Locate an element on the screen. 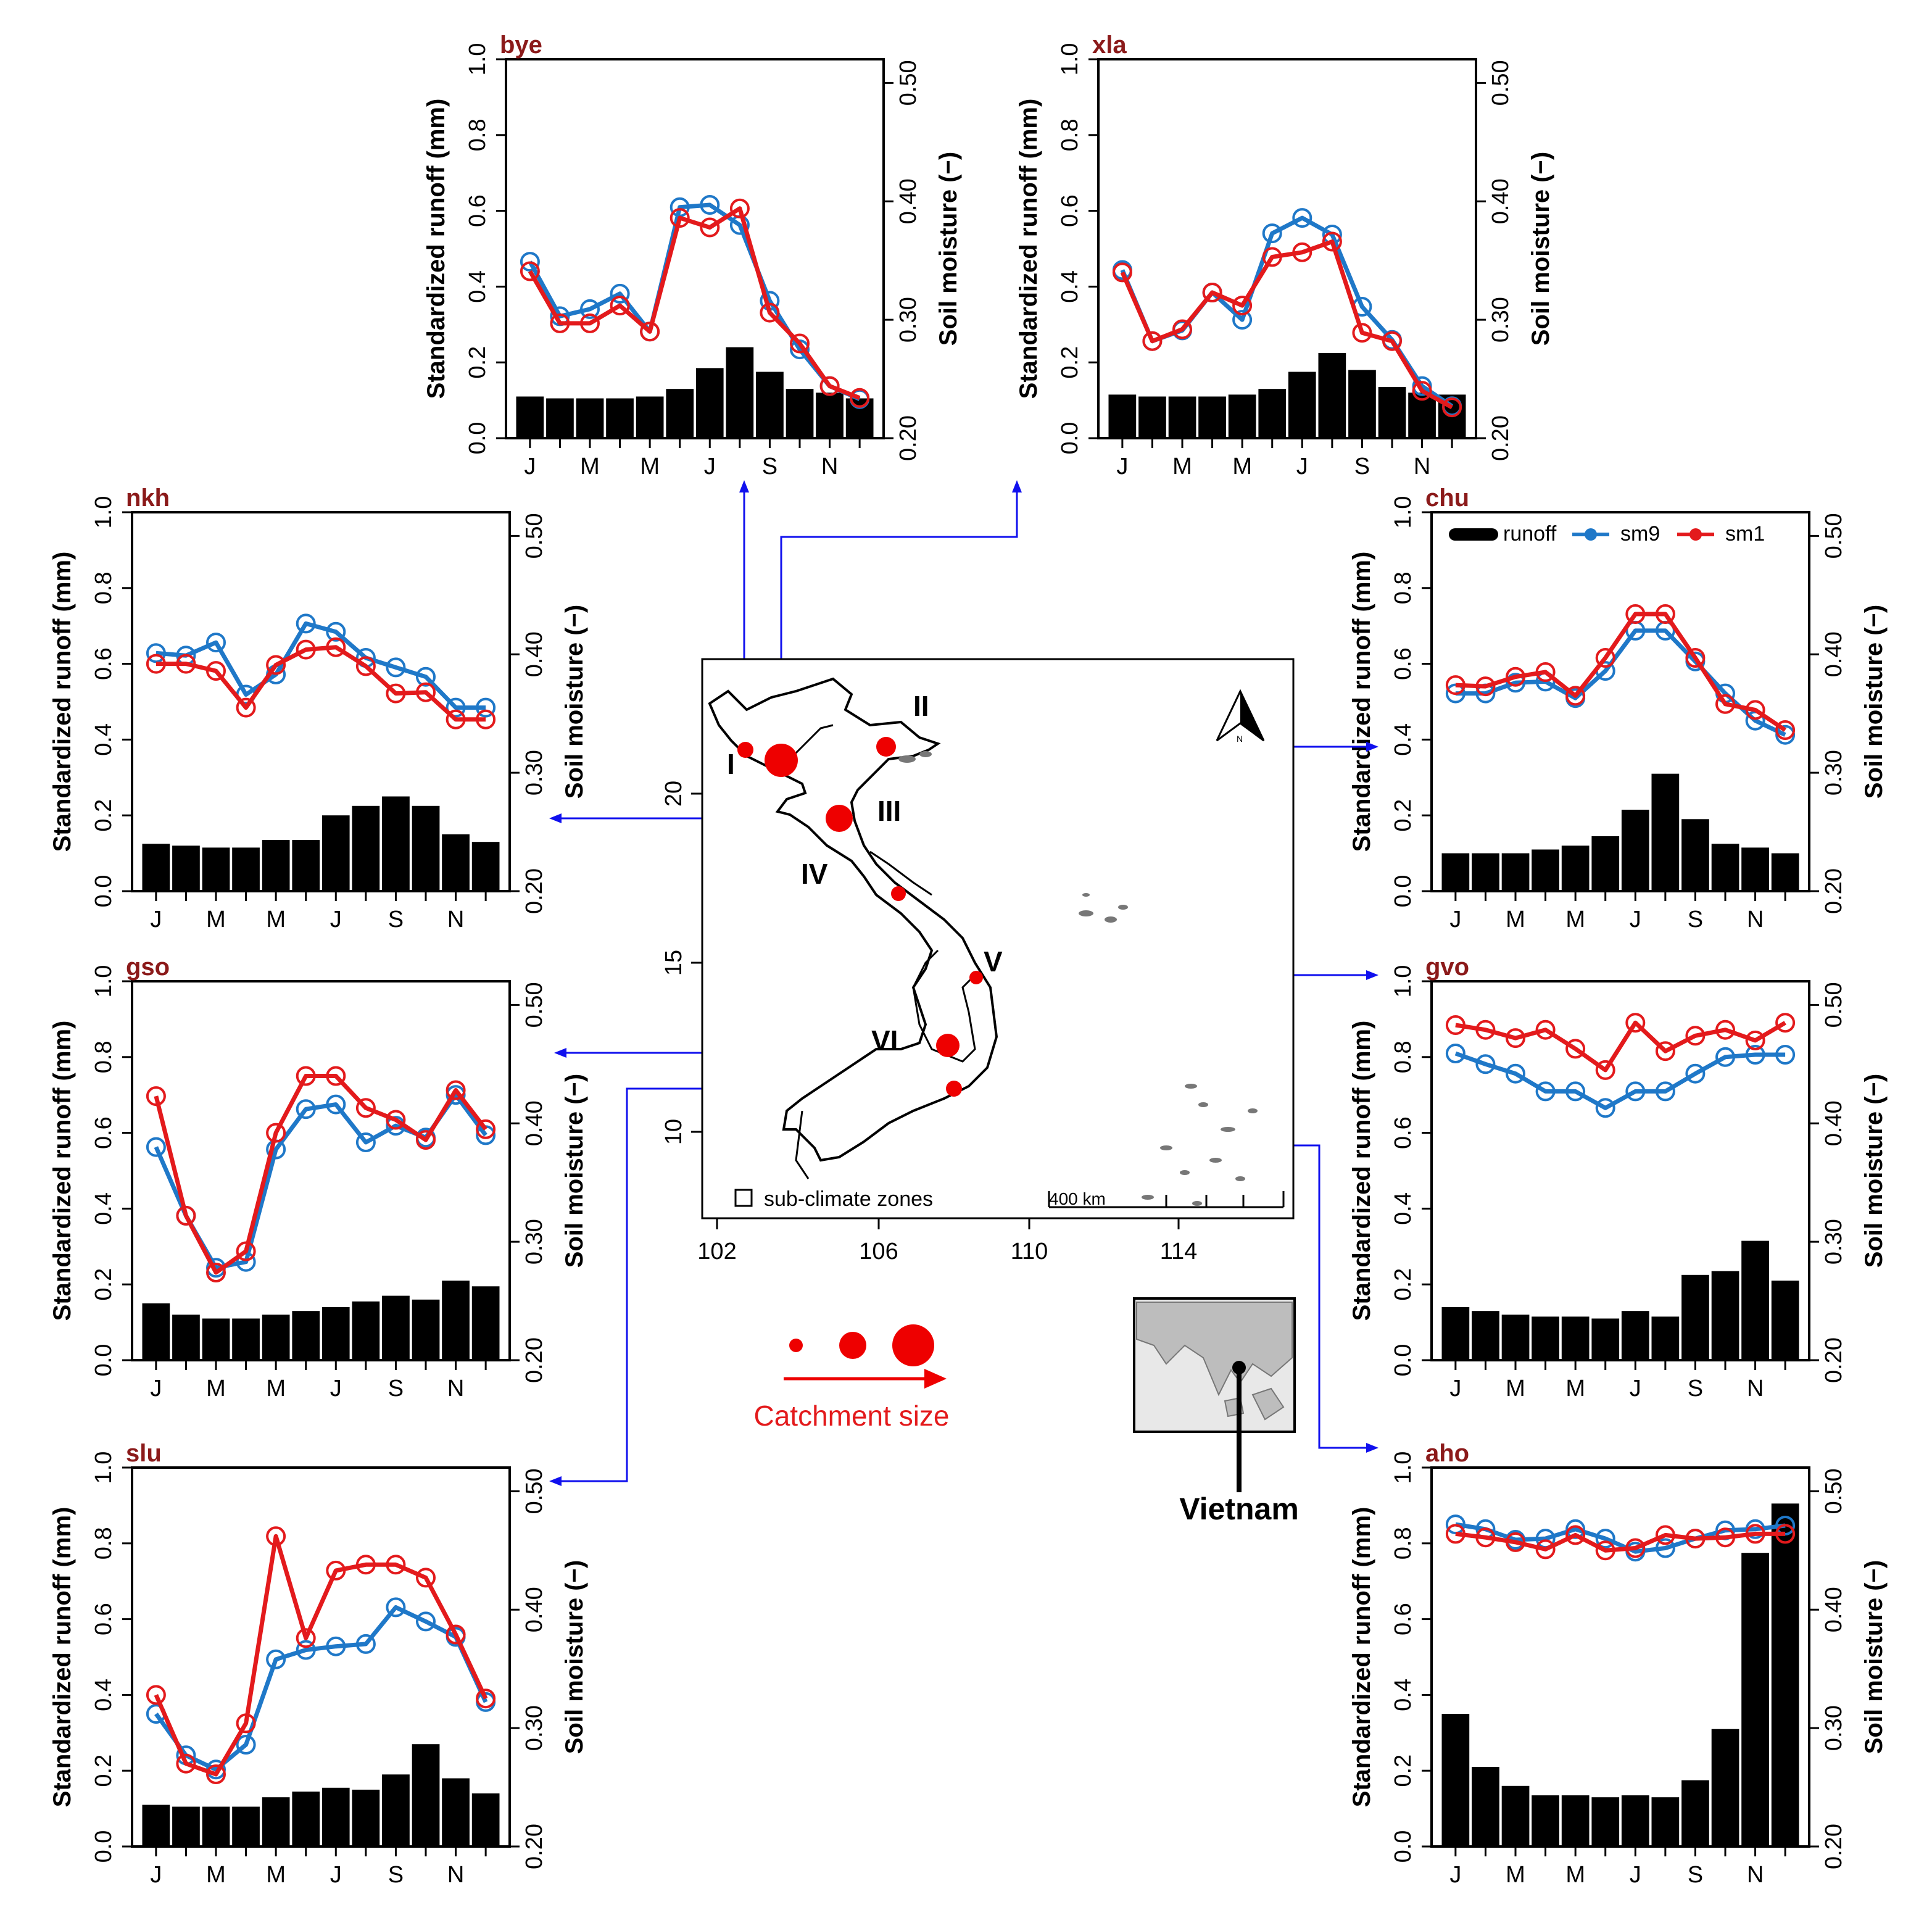 The width and height of the screenshot is (1932, 1915). x-tick-label: S is located at coordinates (1695, 920).